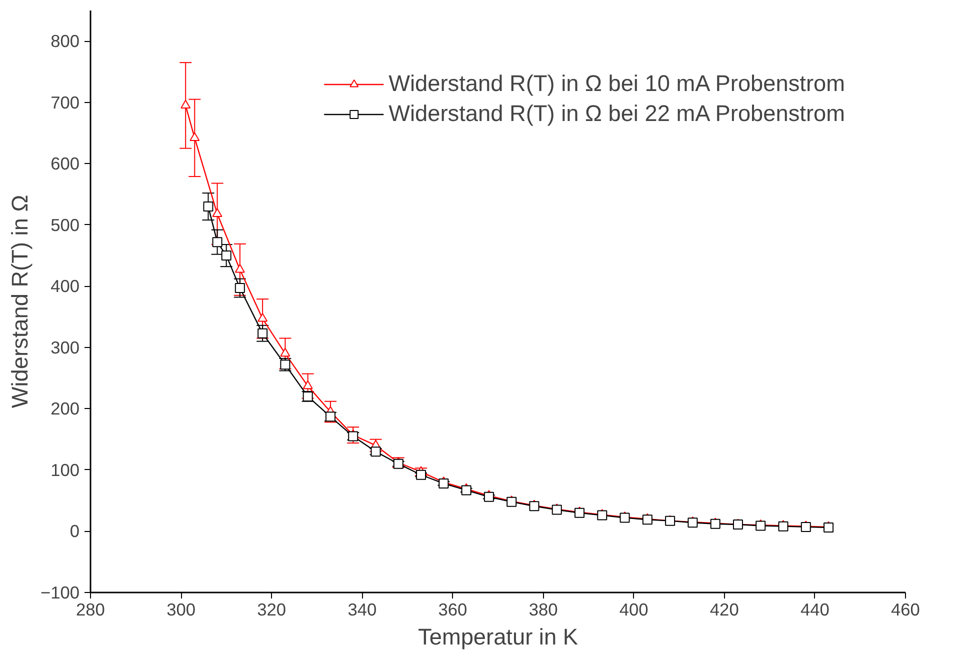 The image size is (959, 666). What do you see at coordinates (75, 531) in the screenshot?
I see `y-tick-label: 0` at bounding box center [75, 531].